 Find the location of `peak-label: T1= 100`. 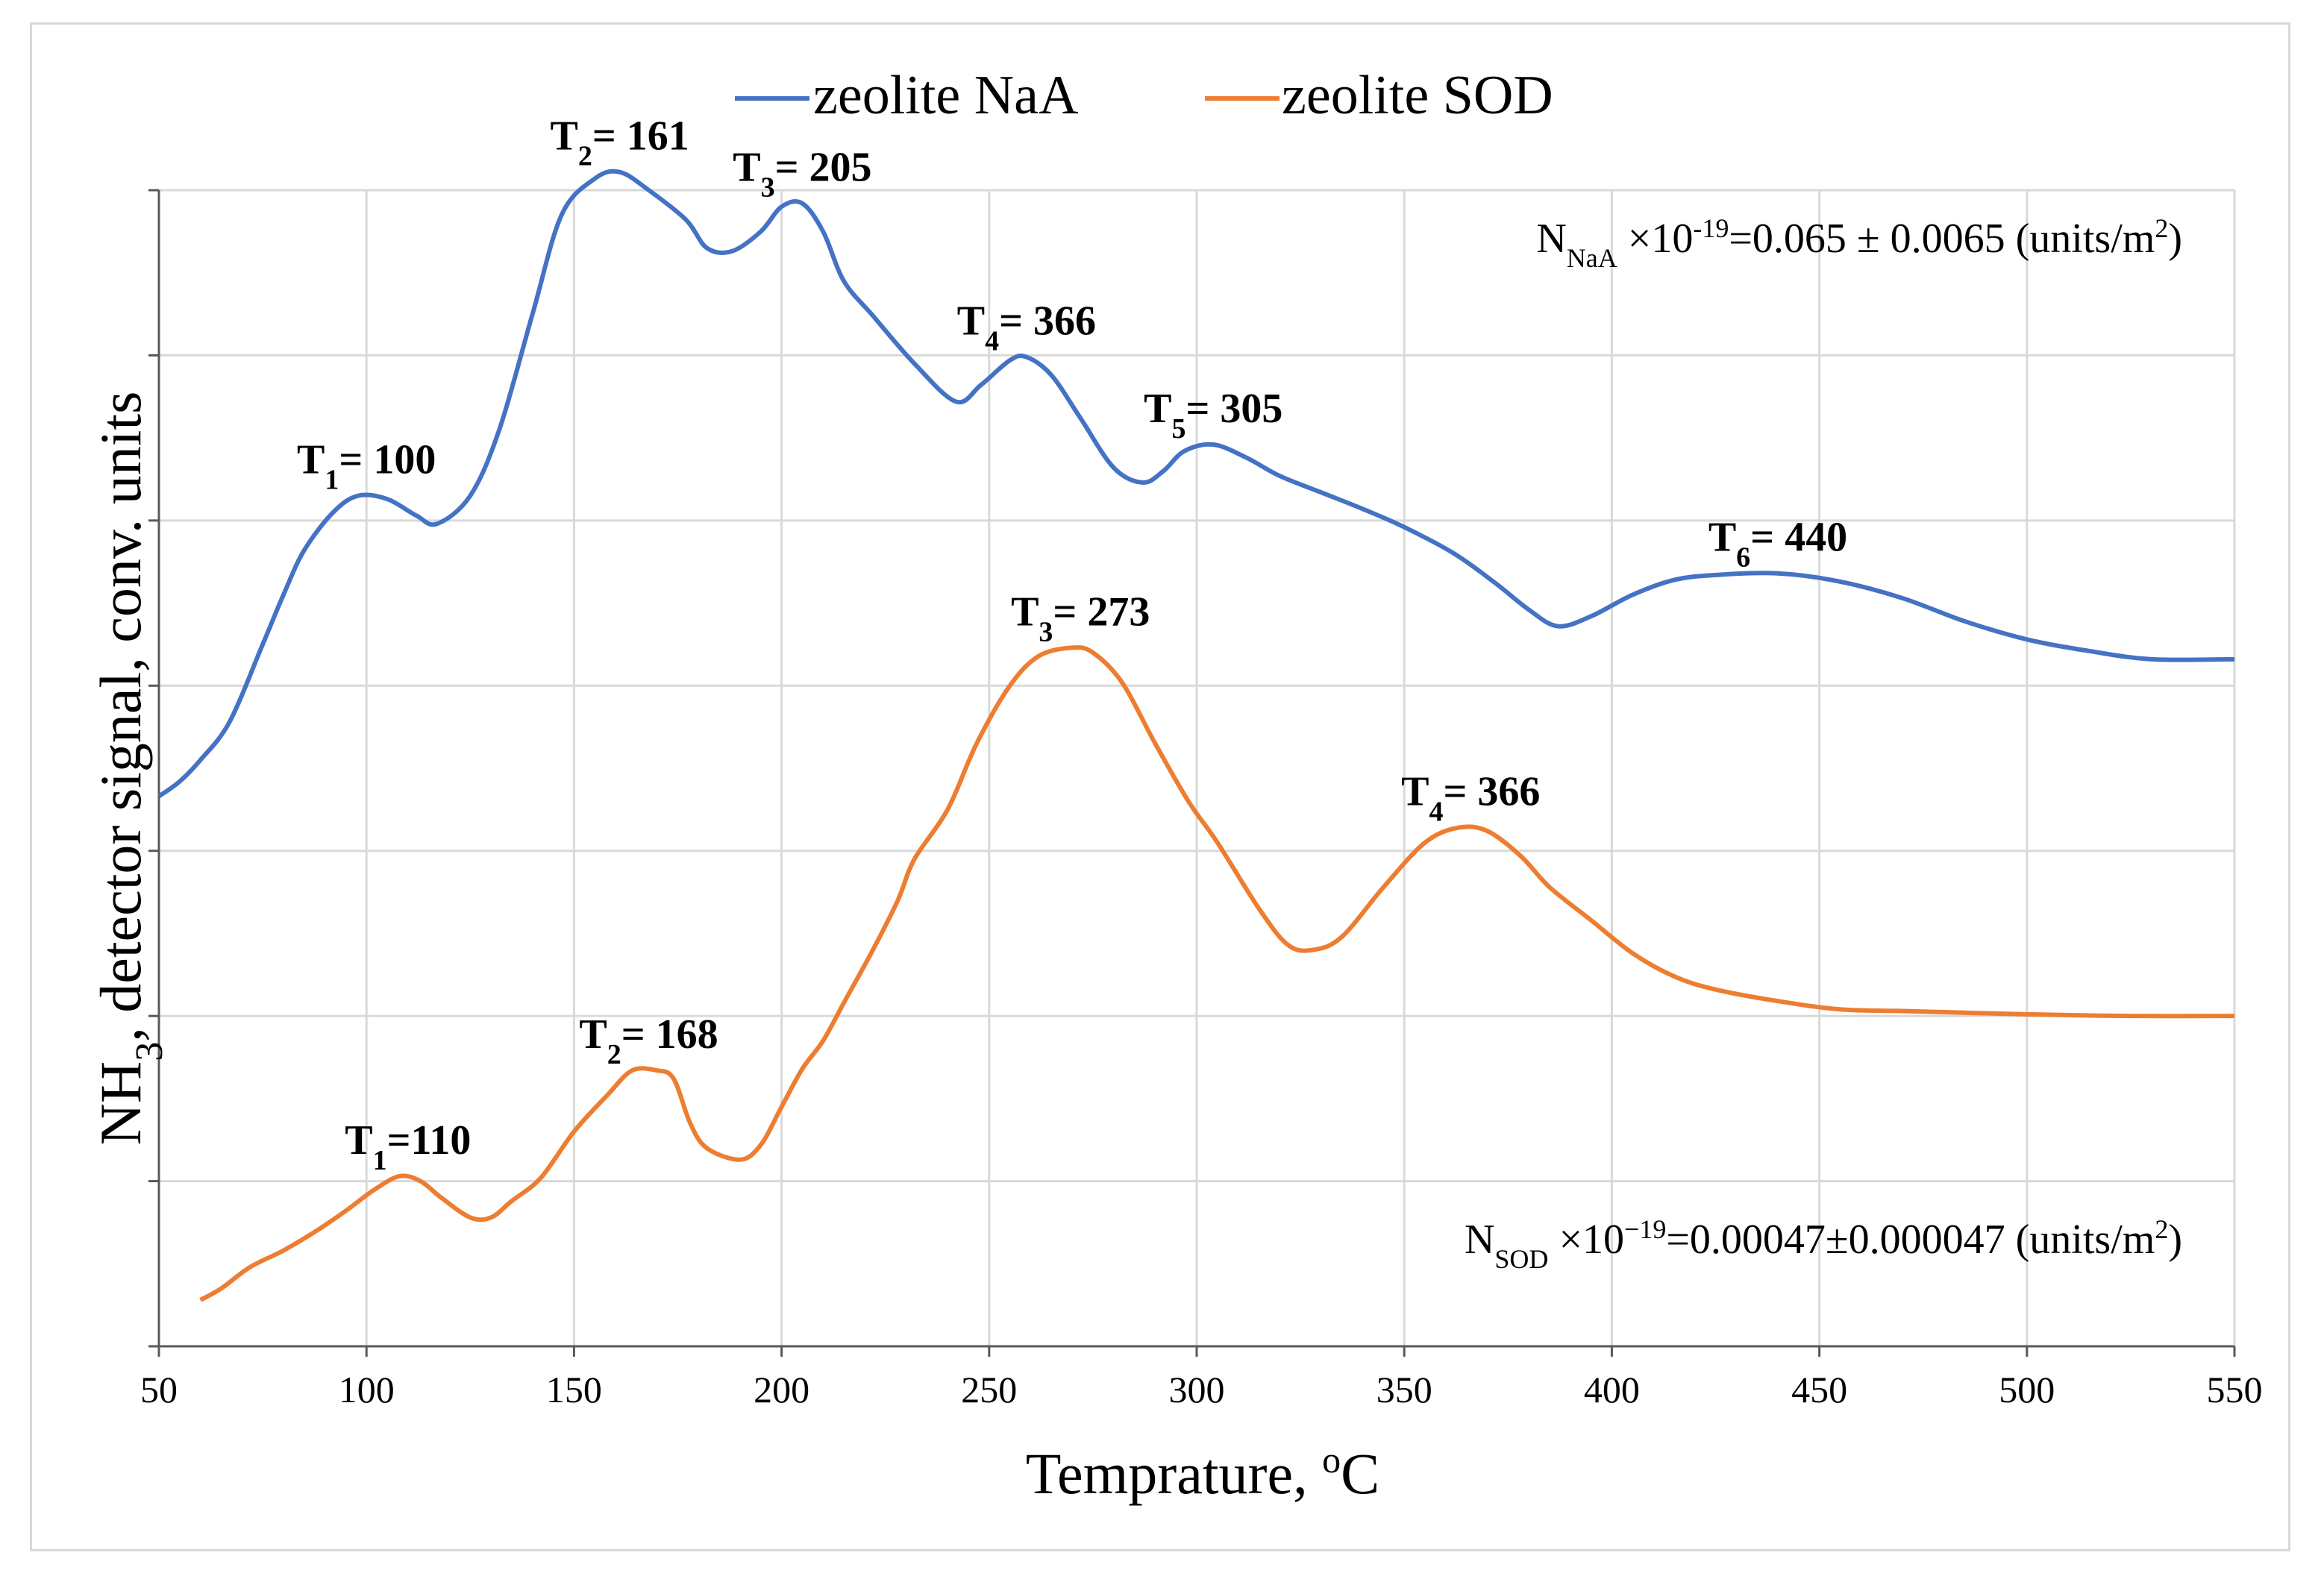

peak-label: T1= 100 is located at coordinates (366, 466).